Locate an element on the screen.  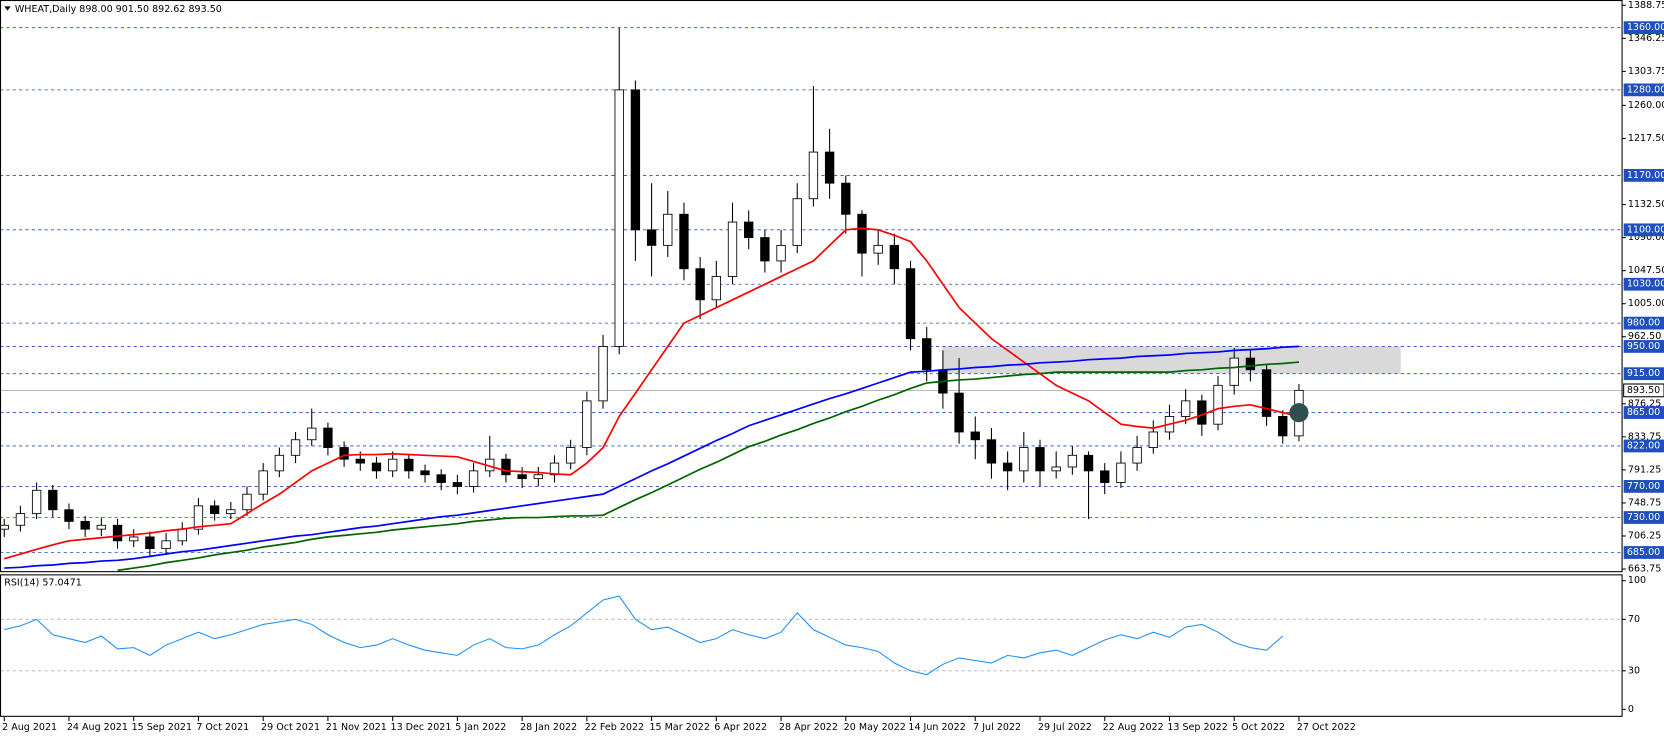
y-tick-label: 1047.50 is located at coordinates (1646, 270).